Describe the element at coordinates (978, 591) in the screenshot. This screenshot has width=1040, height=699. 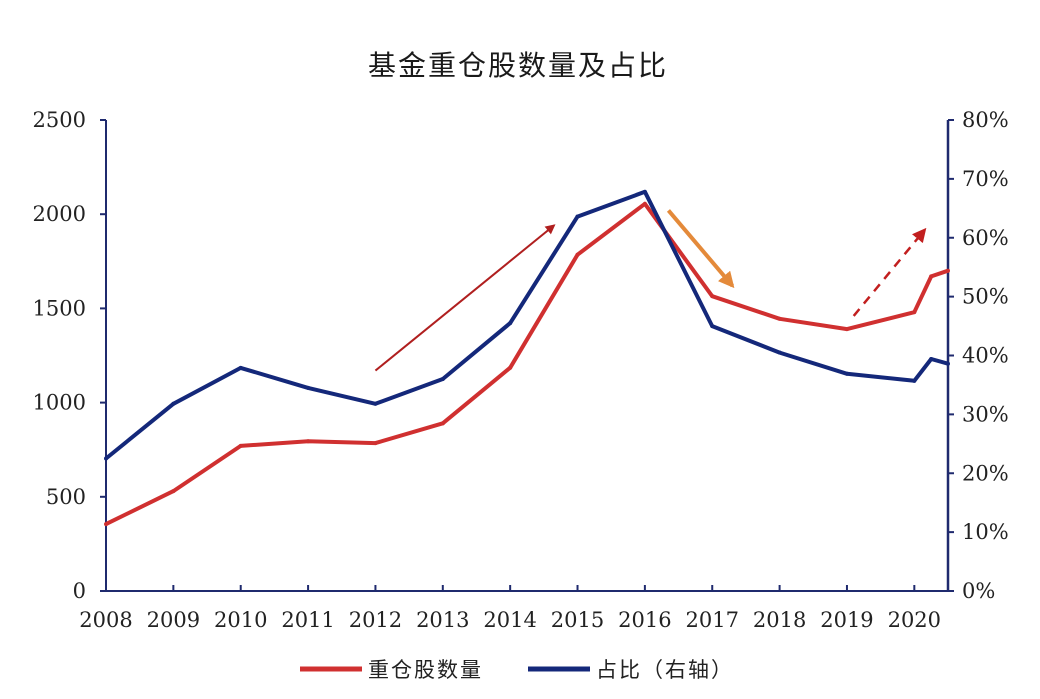
I see `right-tick-label: 0%` at that location.